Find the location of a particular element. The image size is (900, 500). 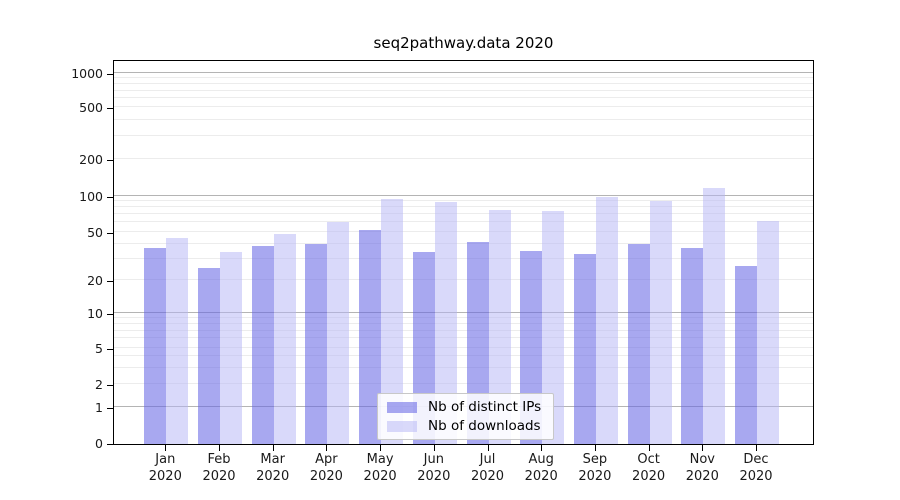

bar-distinct-ips-jan is located at coordinates (155, 345).